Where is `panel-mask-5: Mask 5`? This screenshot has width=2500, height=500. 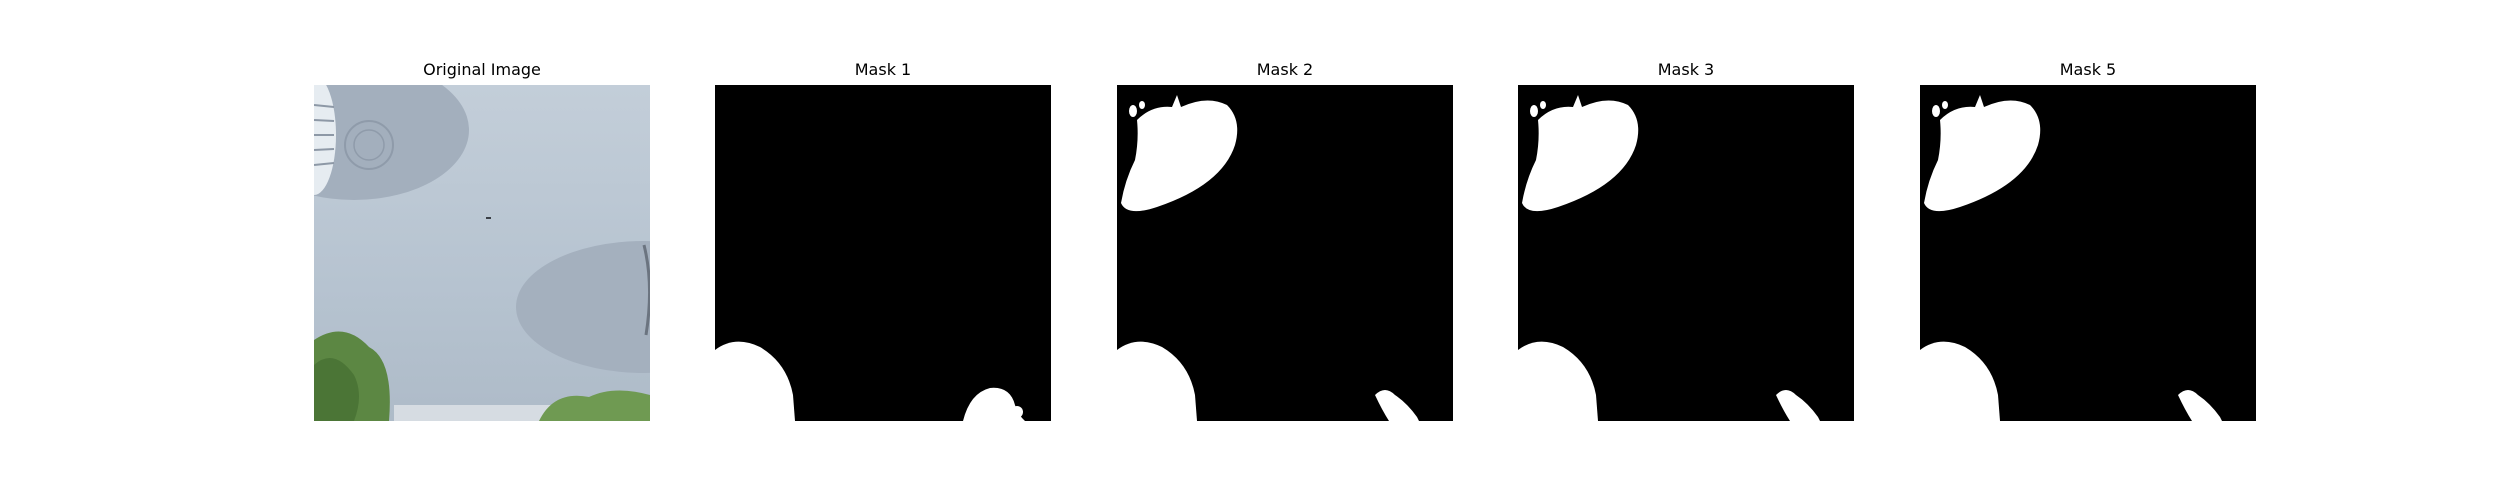 panel-mask-5: Mask 5 is located at coordinates (2088, 250).